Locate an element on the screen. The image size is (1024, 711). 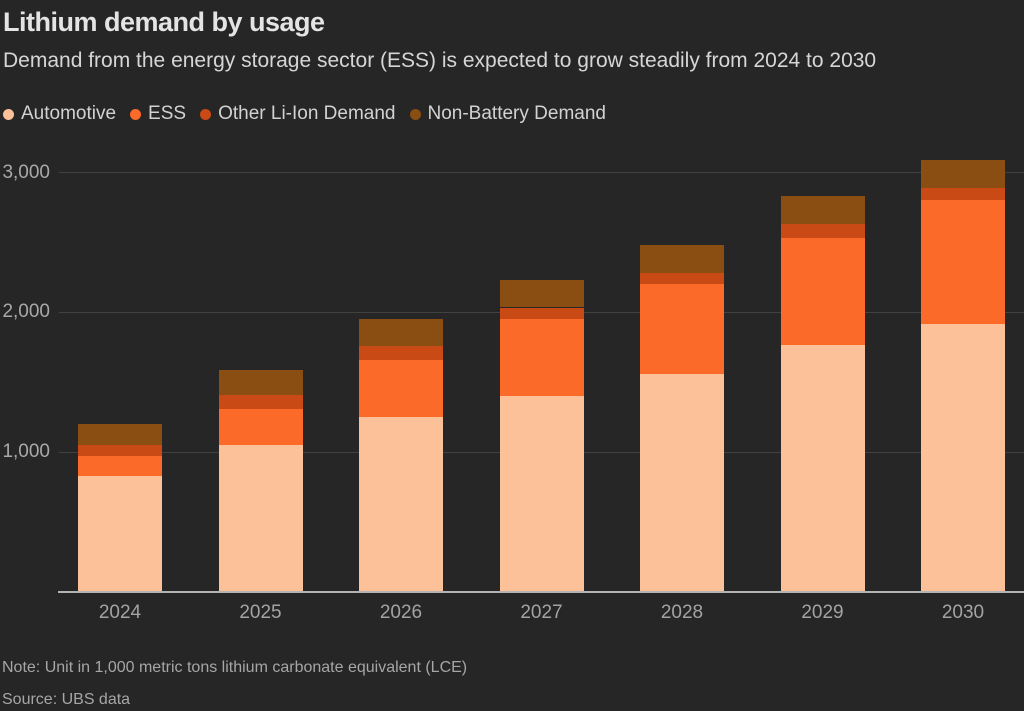
legend-item: ESS is located at coordinates (158, 114).